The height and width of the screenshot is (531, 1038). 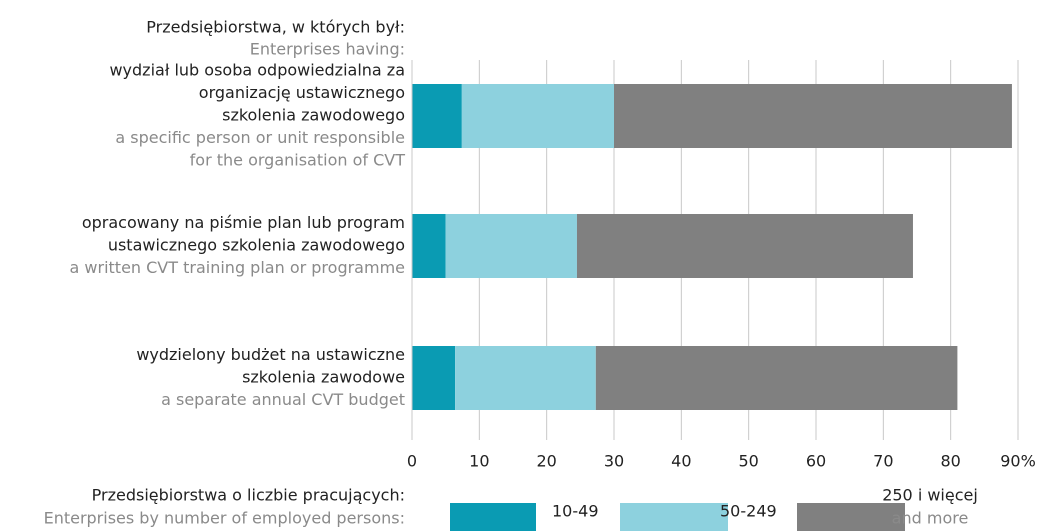 What do you see at coordinates (243, 222) in the screenshot?
I see `category-label: opracowany na piśmie plan lub program` at bounding box center [243, 222].